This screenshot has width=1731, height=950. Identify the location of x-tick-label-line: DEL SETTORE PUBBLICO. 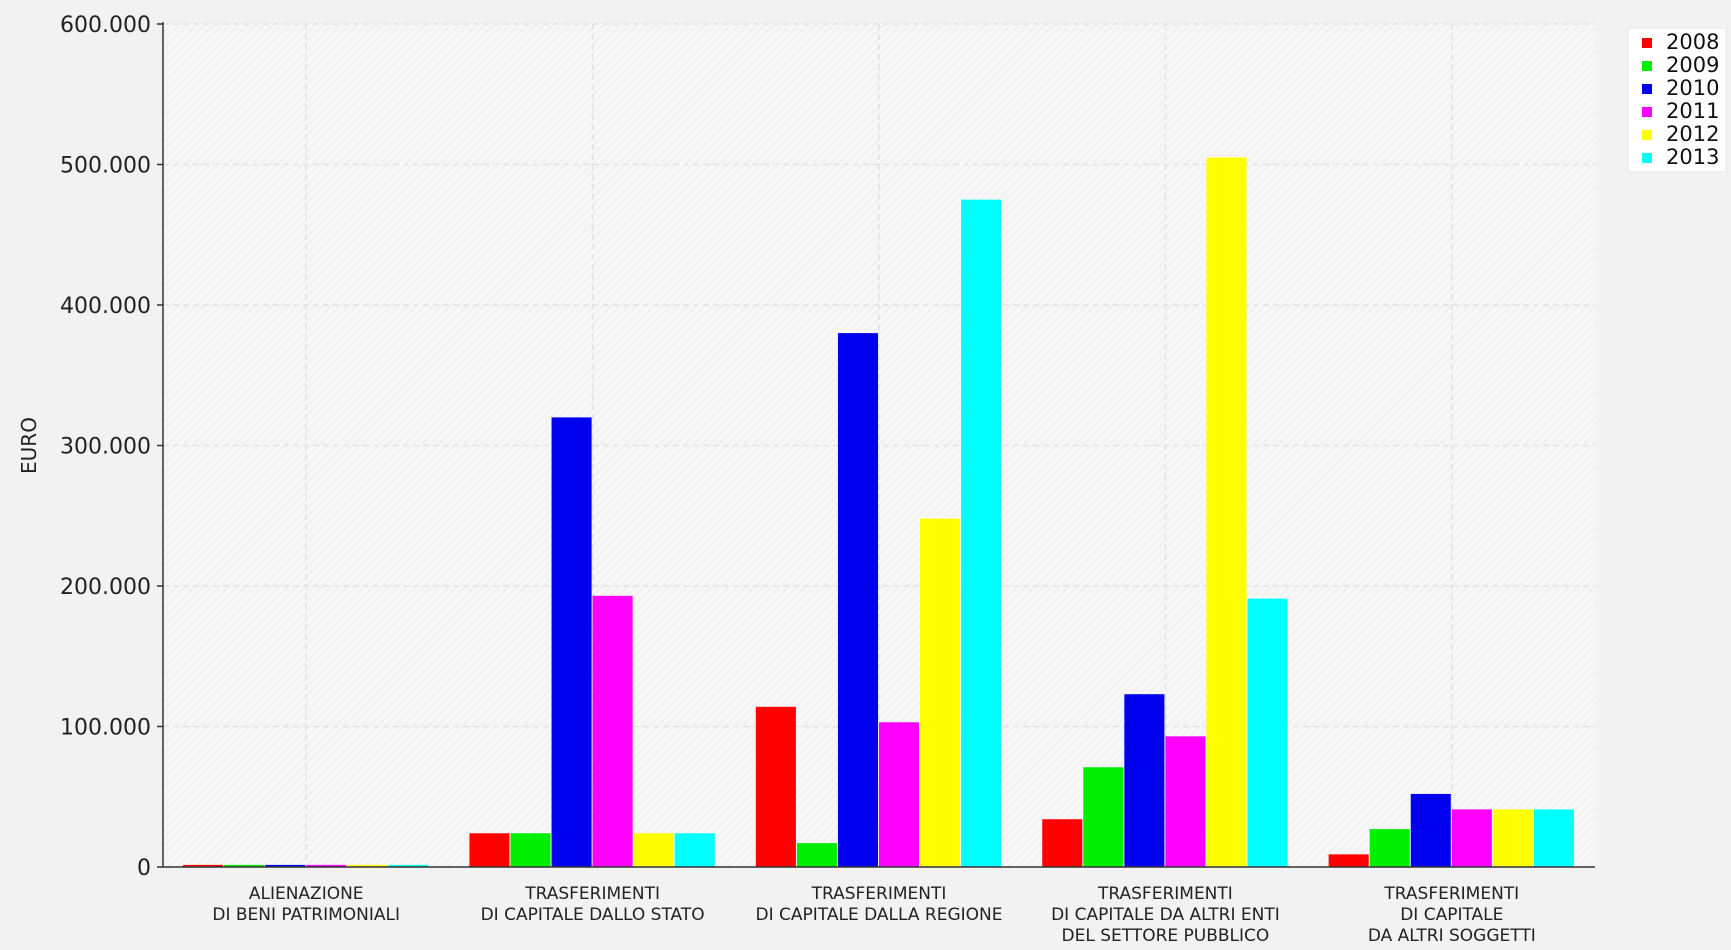
(1165, 936).